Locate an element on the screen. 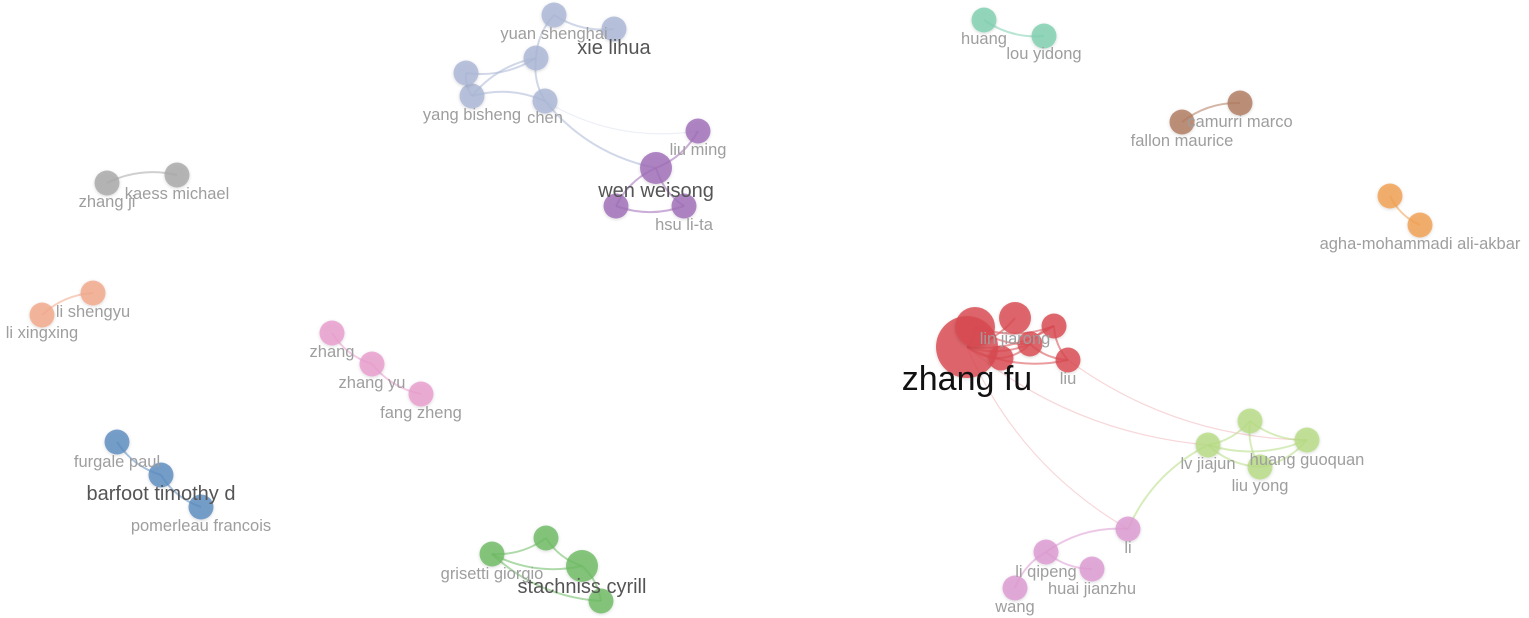 This screenshot has height=618, width=1529. label-camurri-marco: camurri marco is located at coordinates (1239, 122).